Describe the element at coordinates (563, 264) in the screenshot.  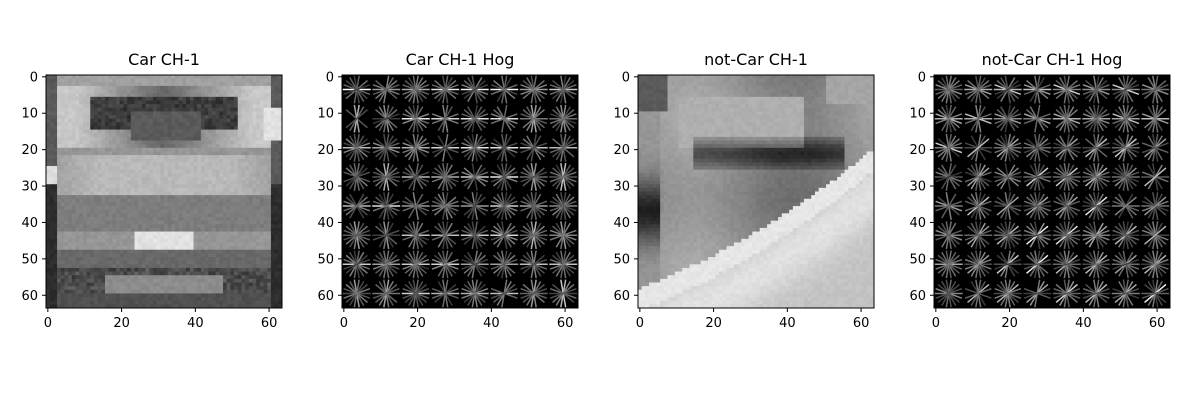
I see `hog-stroke` at that location.